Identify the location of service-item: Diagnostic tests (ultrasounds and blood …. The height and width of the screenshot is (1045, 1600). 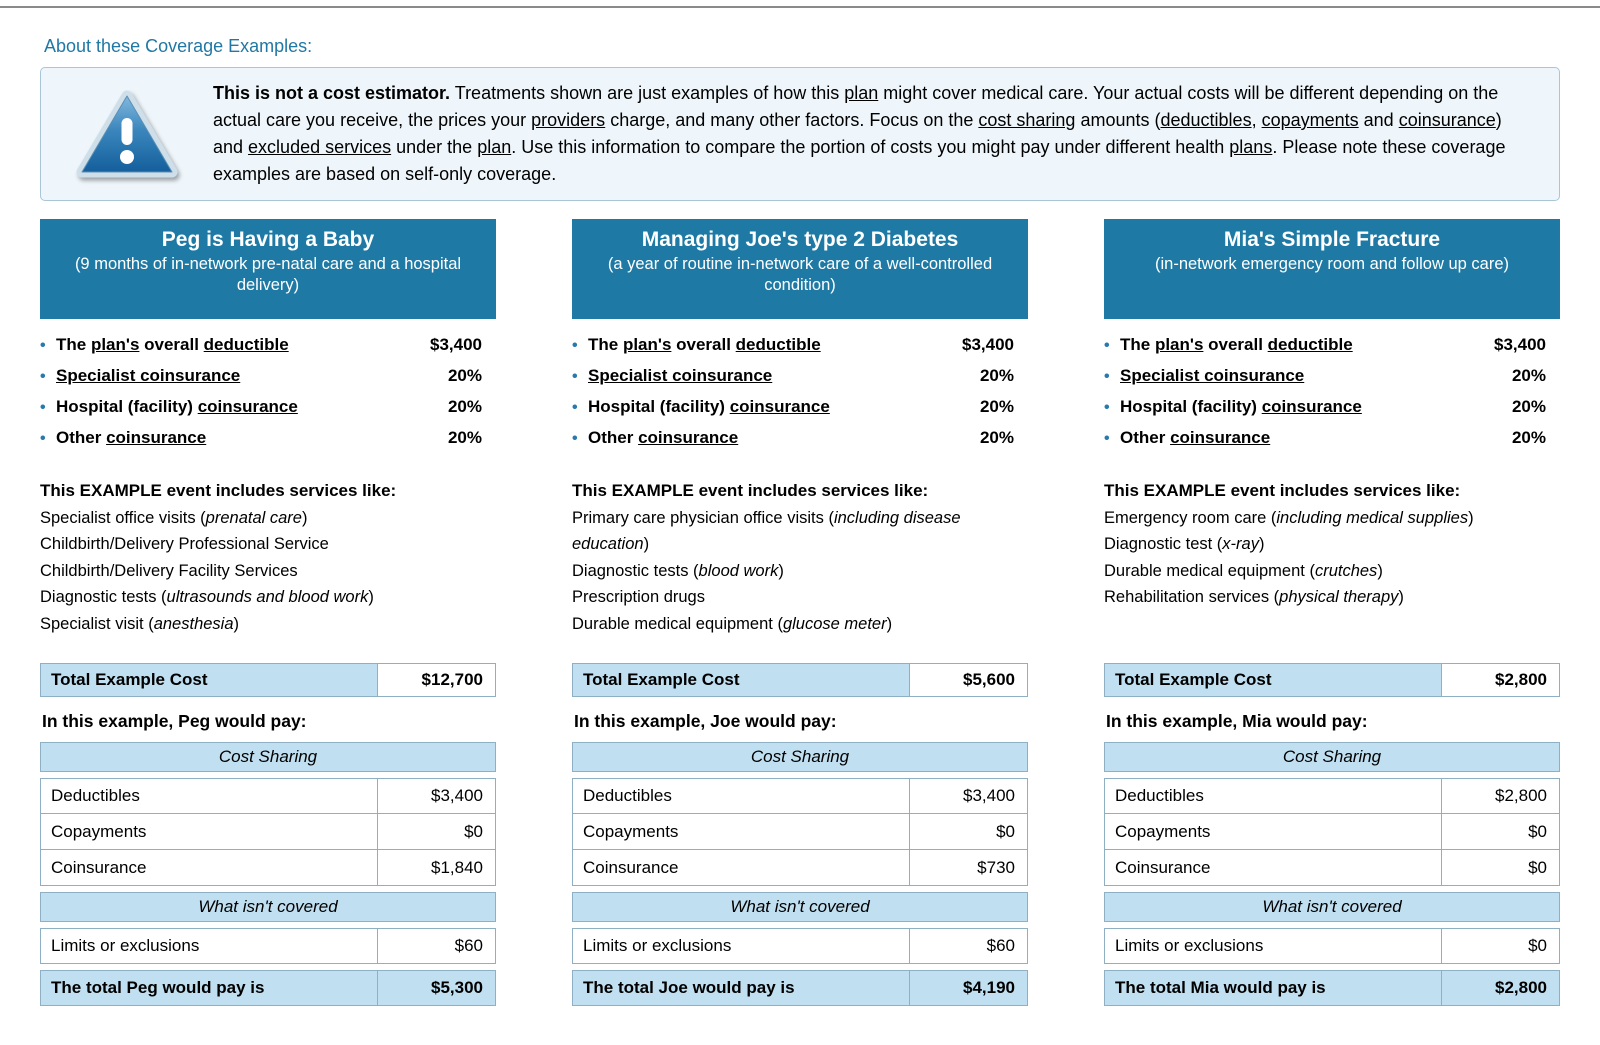
(207, 597).